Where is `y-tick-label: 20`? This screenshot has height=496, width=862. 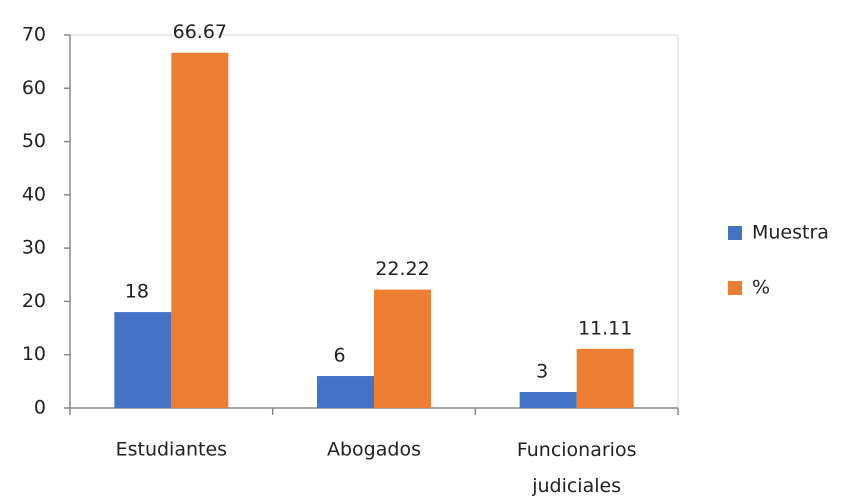
y-tick-label: 20 is located at coordinates (34, 301).